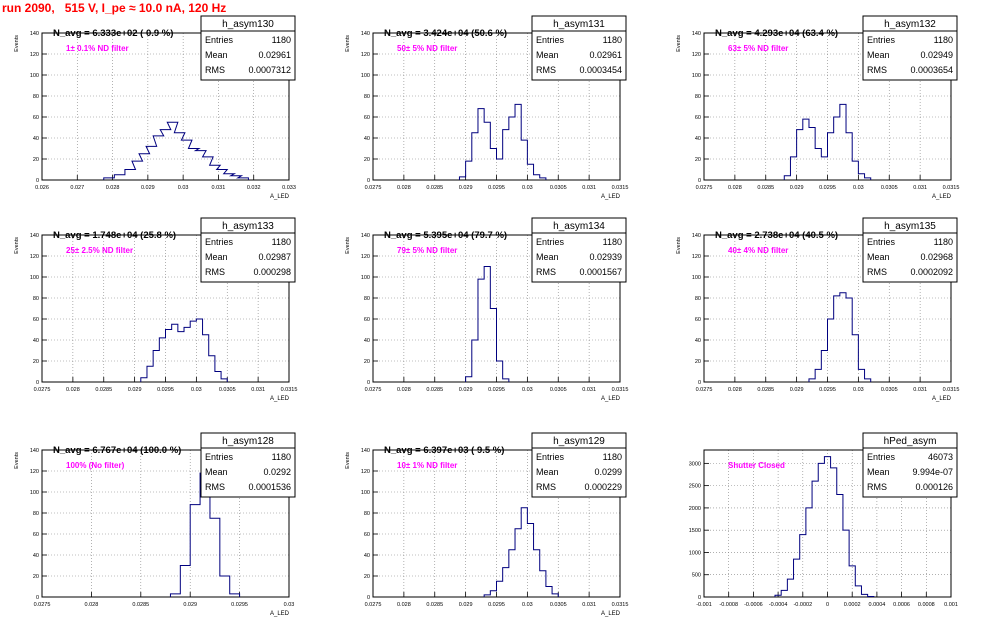  Describe the element at coordinates (579, 441) in the screenshot. I see `histogram-title: h_asym129` at that location.